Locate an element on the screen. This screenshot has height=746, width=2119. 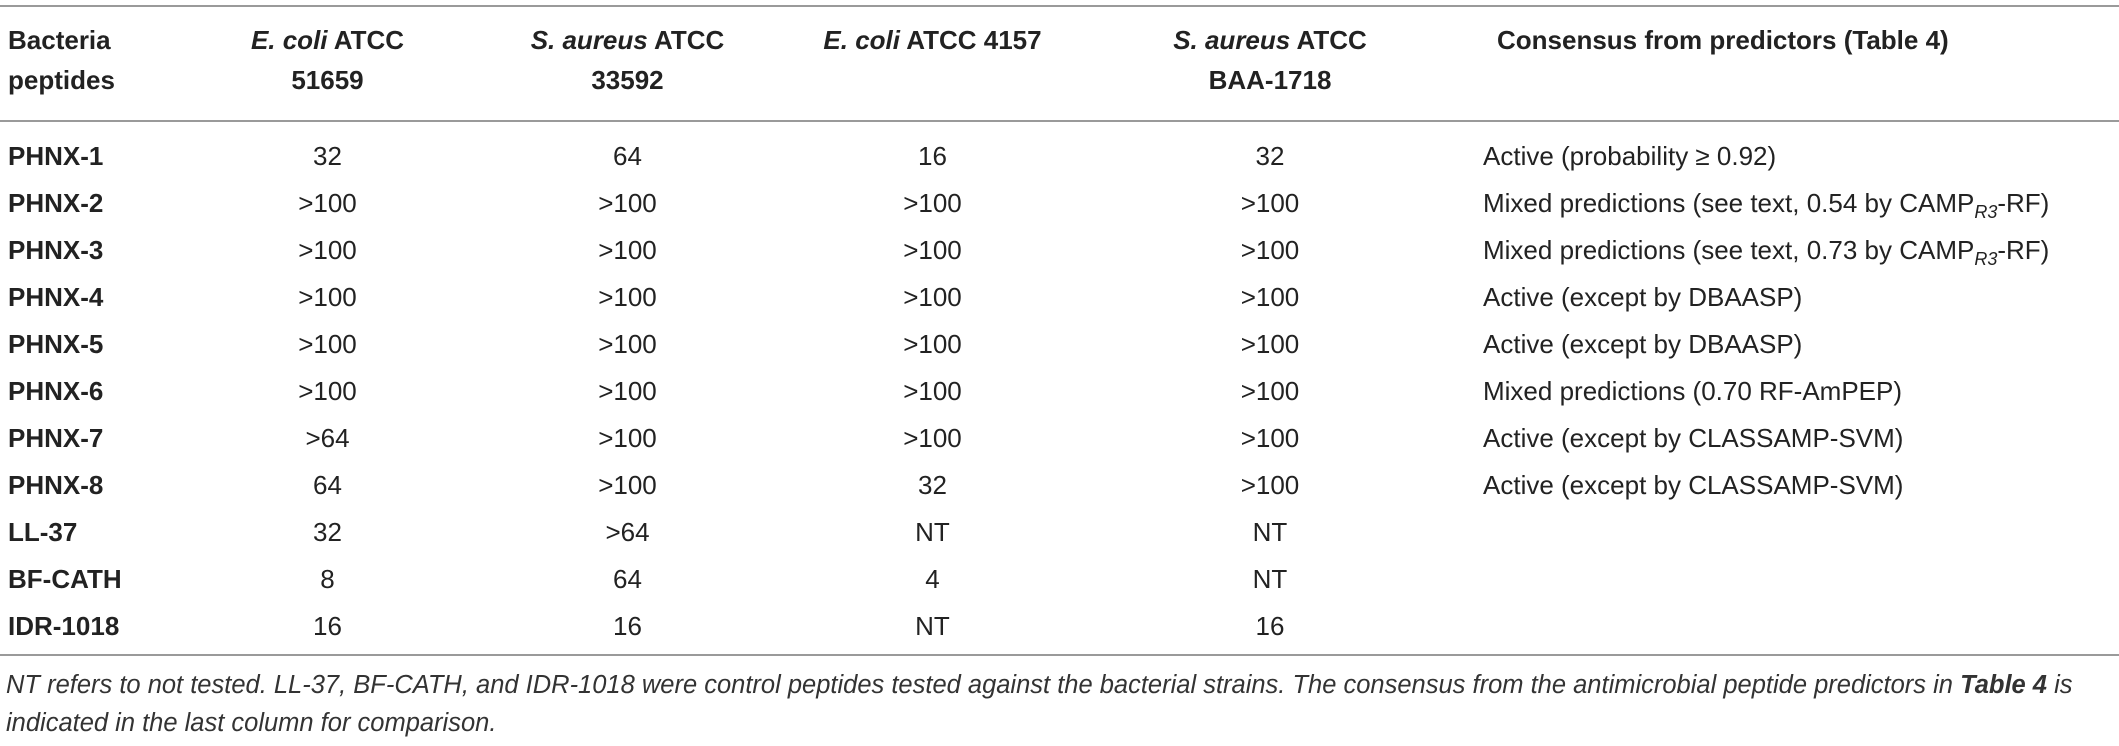
table-row: LL-37 32 >64 NT NT is located at coordinates (1059, 531).